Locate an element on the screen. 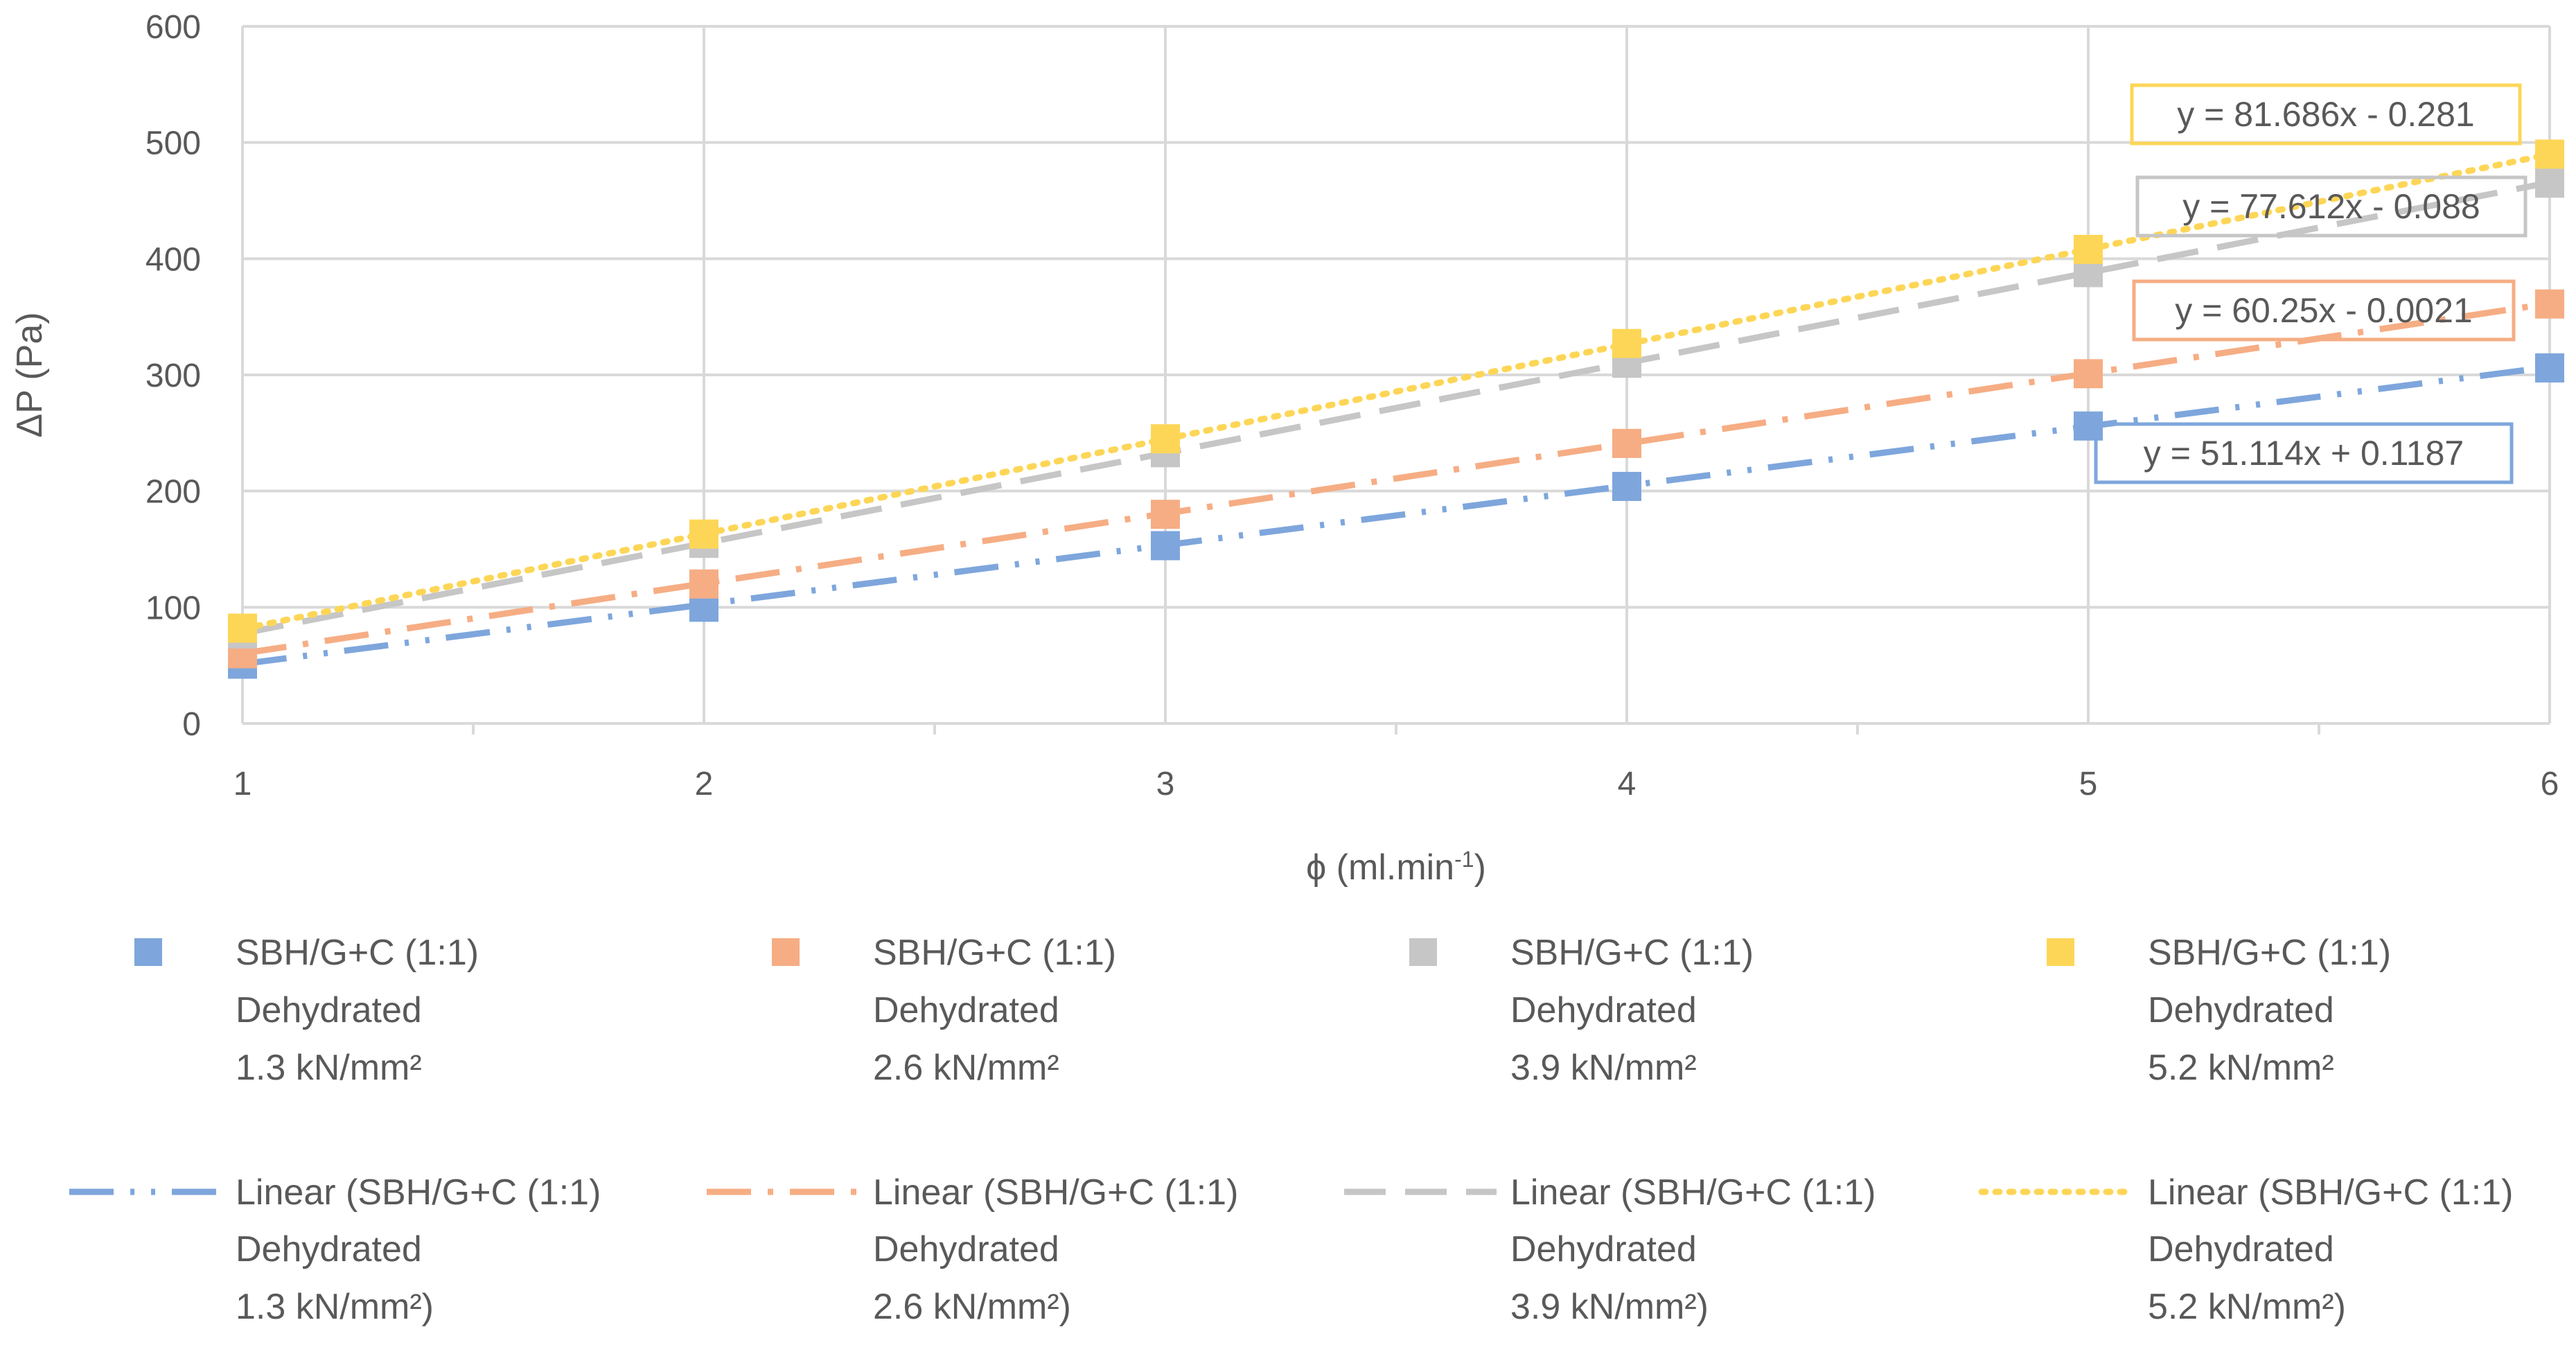 The image size is (2576, 1345). x-tick-label: 1 is located at coordinates (242, 784).